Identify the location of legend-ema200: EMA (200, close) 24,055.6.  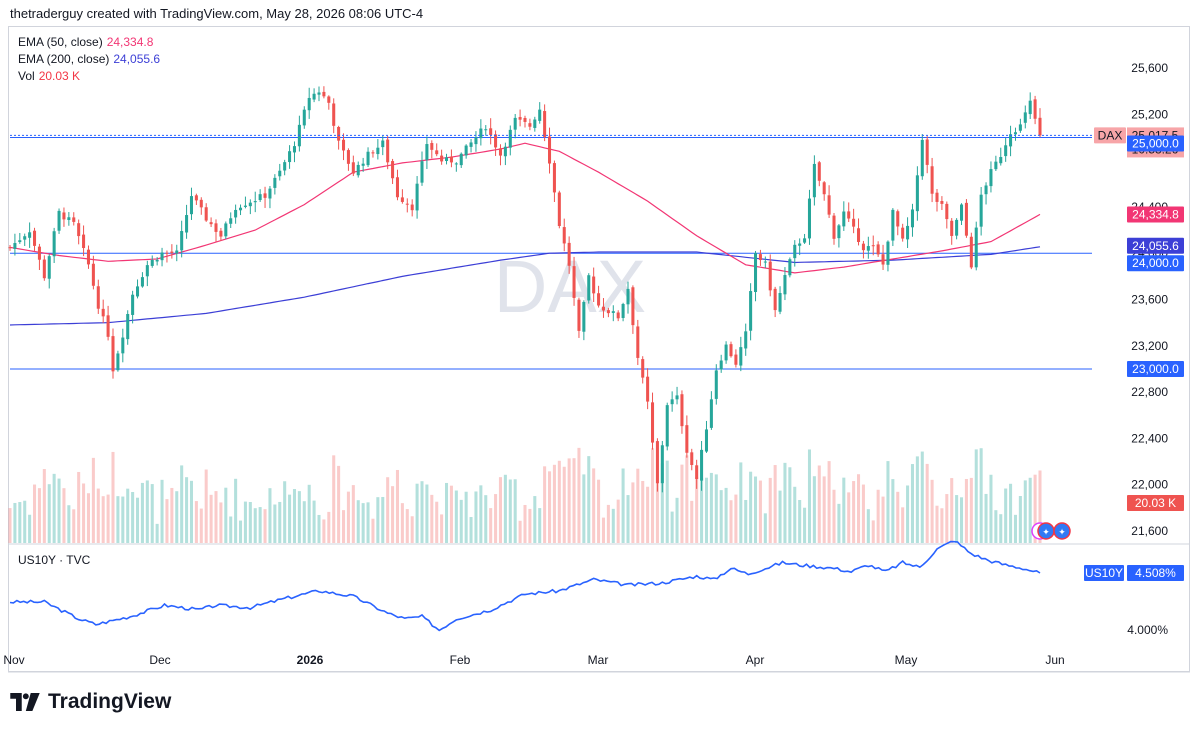
(89, 59).